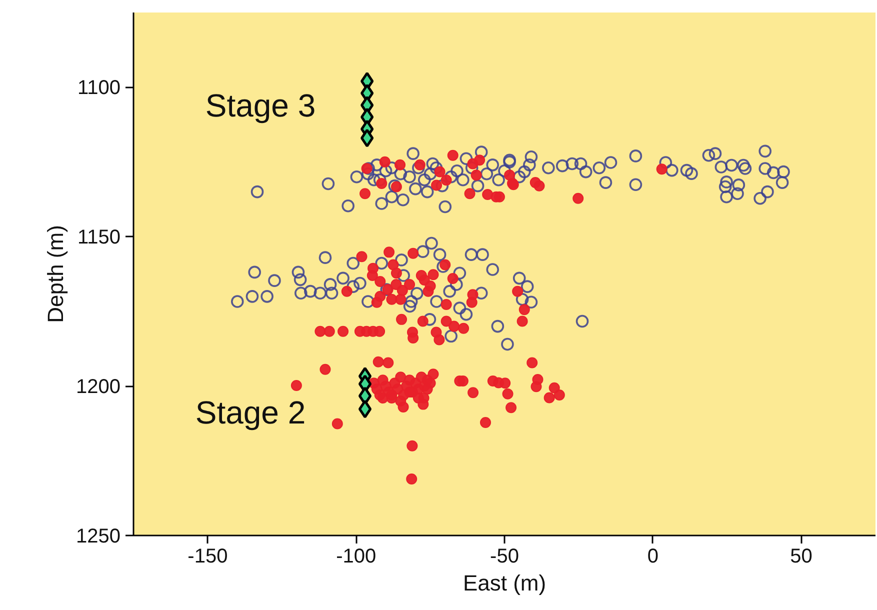  What do you see at coordinates (801, 557) in the screenshot?
I see `x-tick-label: 50` at bounding box center [801, 557].